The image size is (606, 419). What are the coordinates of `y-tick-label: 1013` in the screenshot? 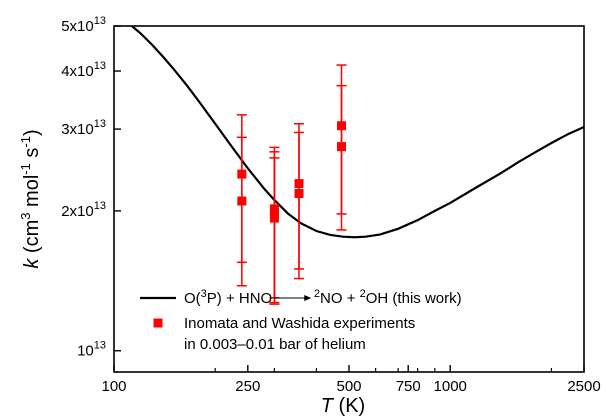 It's located at (91, 350).